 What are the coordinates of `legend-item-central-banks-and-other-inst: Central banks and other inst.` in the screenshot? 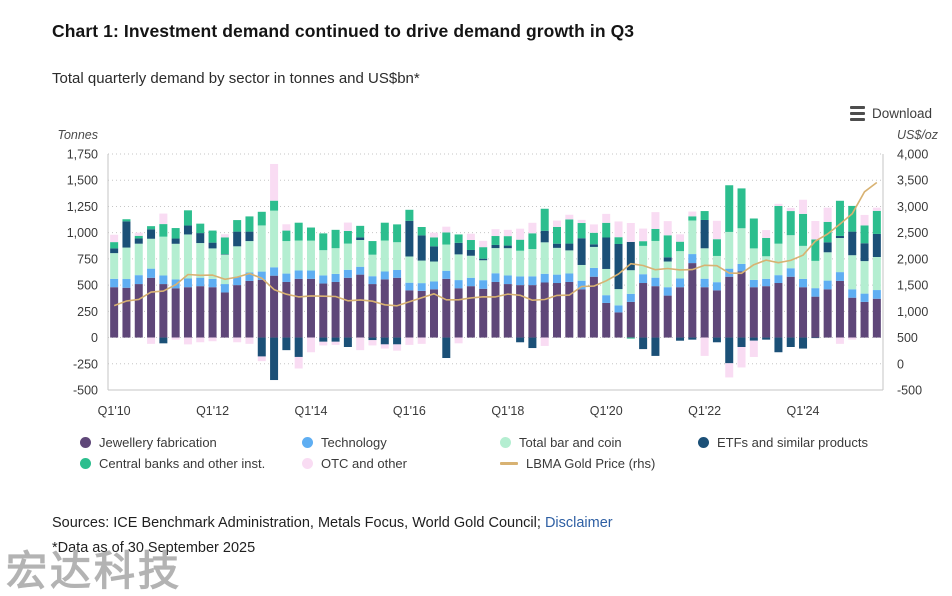 It's located at (191, 463).